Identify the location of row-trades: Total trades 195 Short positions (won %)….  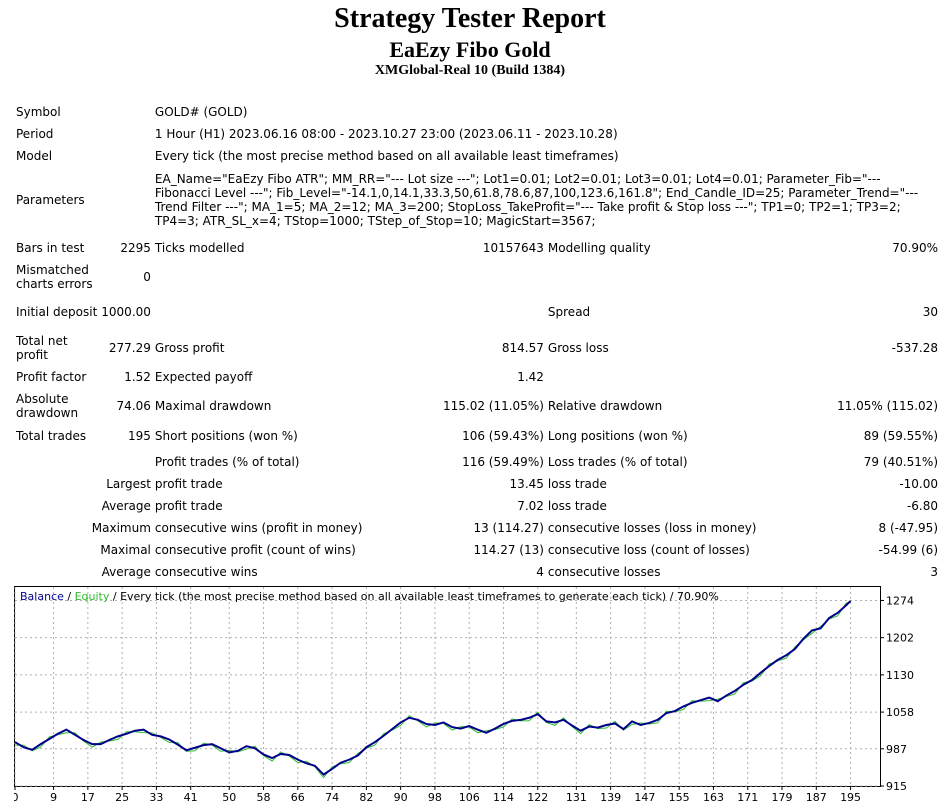
(477, 436).